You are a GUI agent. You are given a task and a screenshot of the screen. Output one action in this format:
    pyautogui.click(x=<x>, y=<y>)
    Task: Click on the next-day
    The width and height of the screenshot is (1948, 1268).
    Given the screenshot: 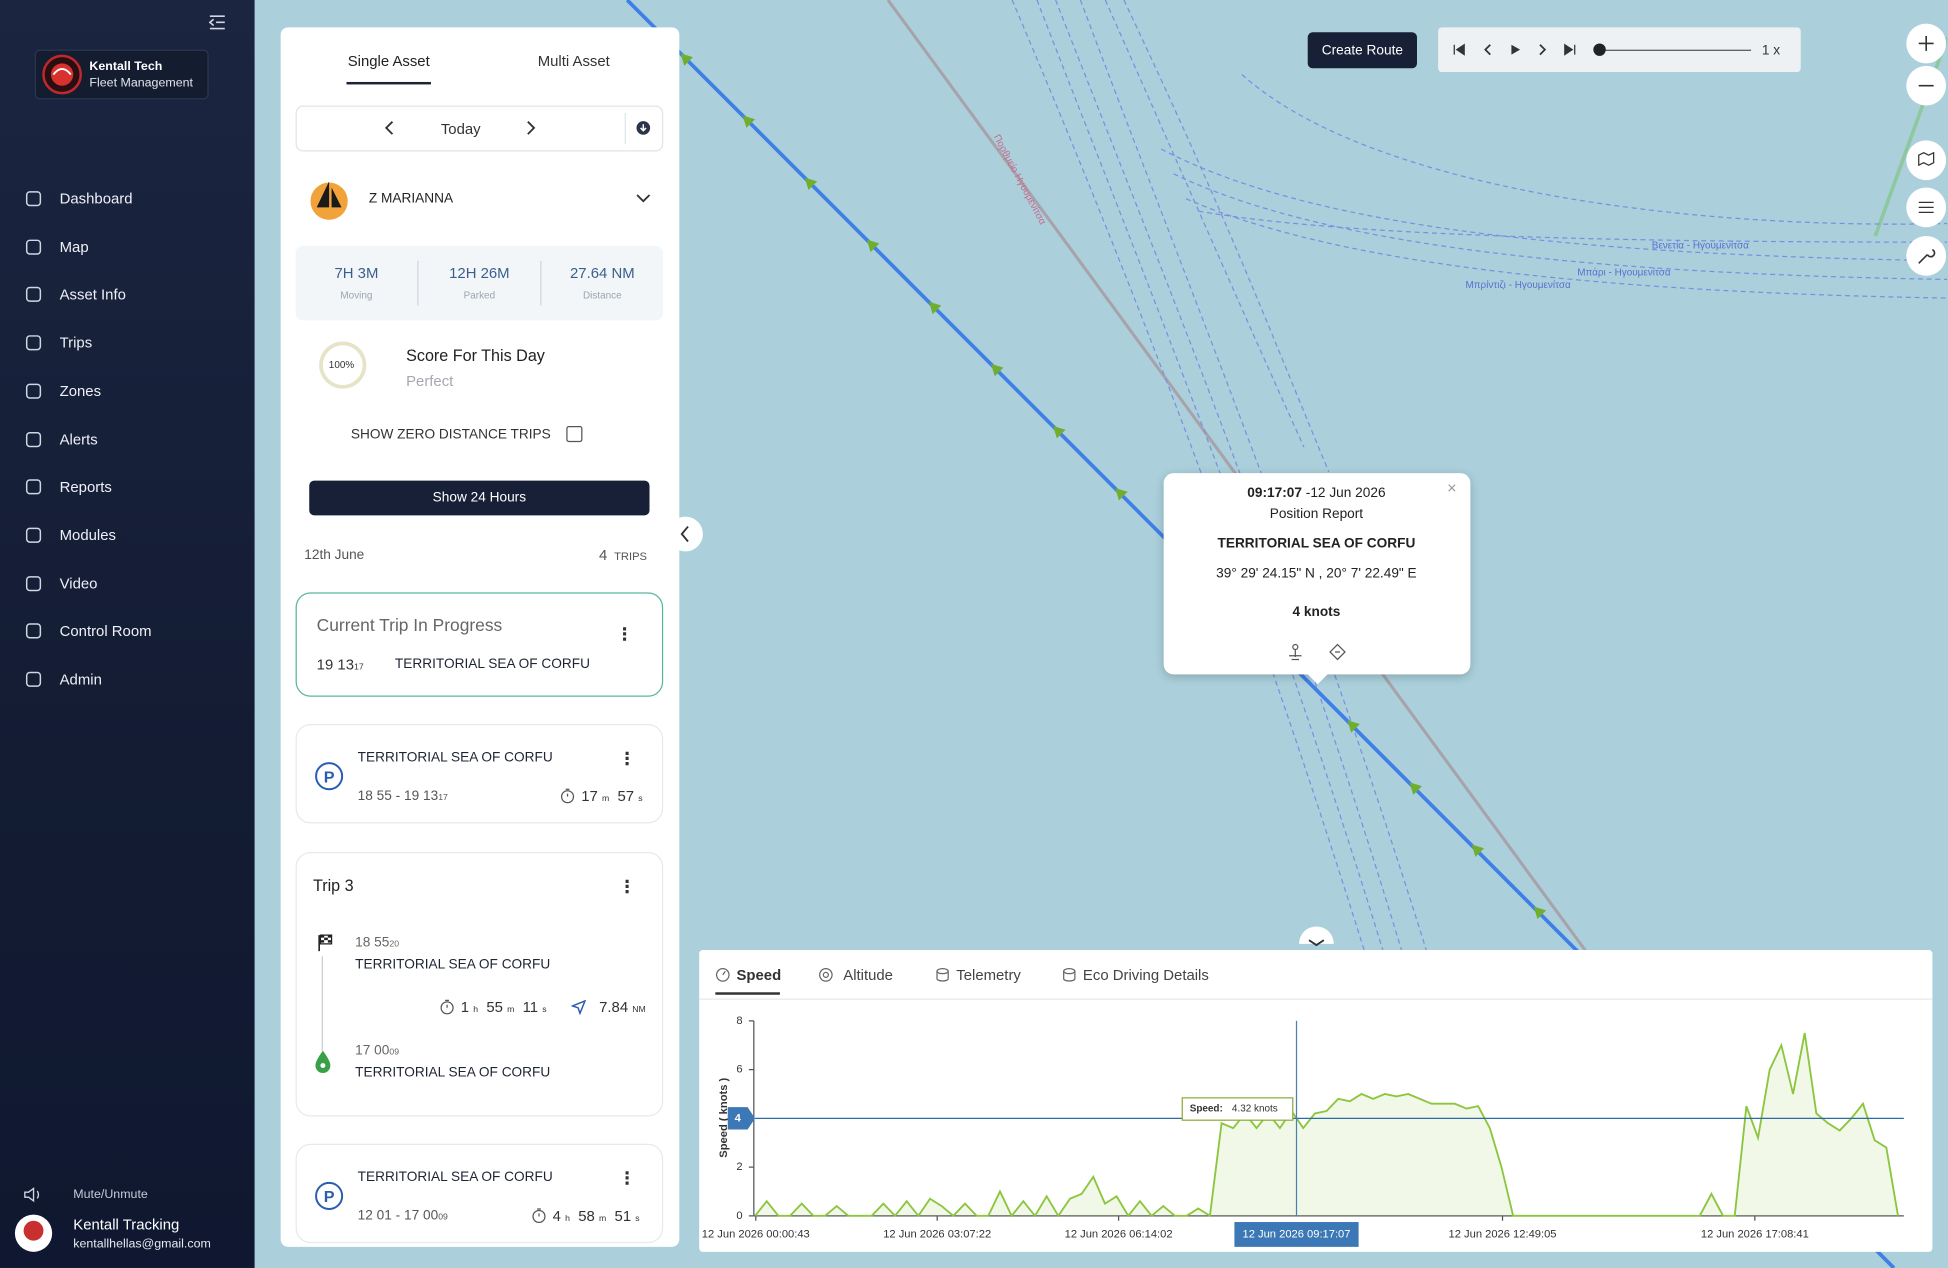 What is the action you would take?
    pyautogui.click(x=530, y=127)
    